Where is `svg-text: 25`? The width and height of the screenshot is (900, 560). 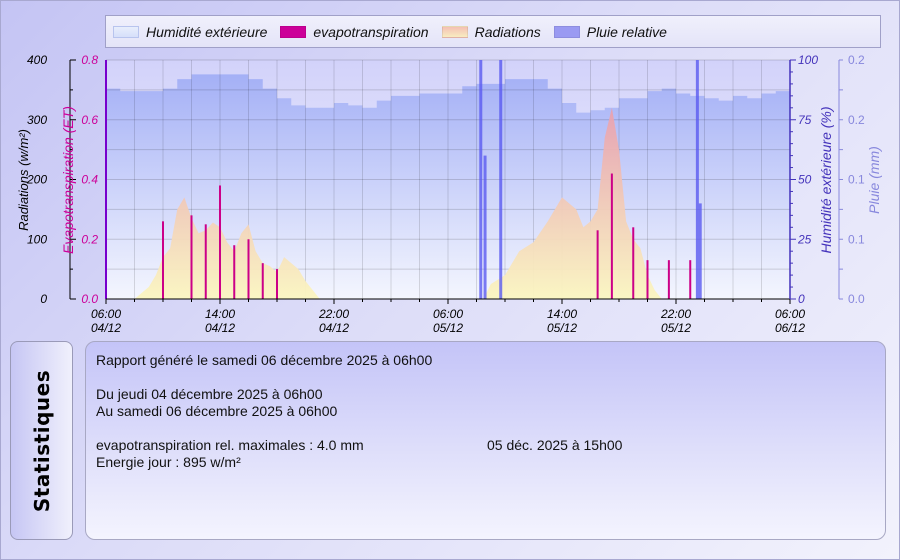 svg-text: 25 is located at coordinates (804, 239).